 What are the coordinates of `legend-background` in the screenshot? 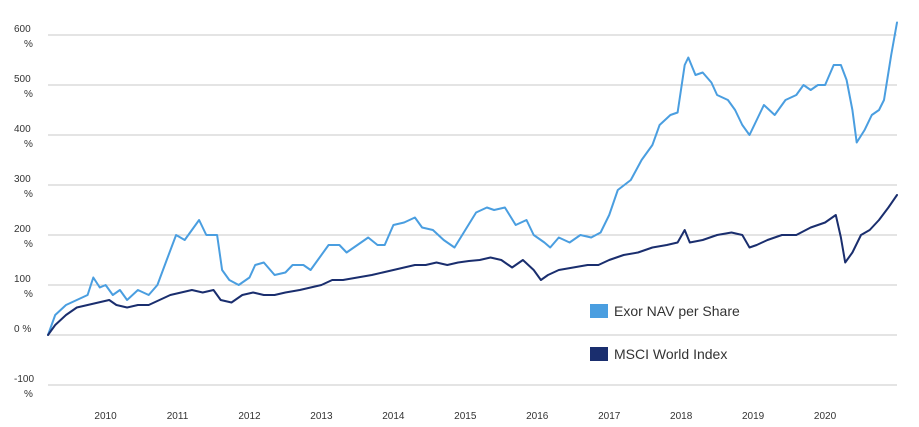 It's located at (678, 315).